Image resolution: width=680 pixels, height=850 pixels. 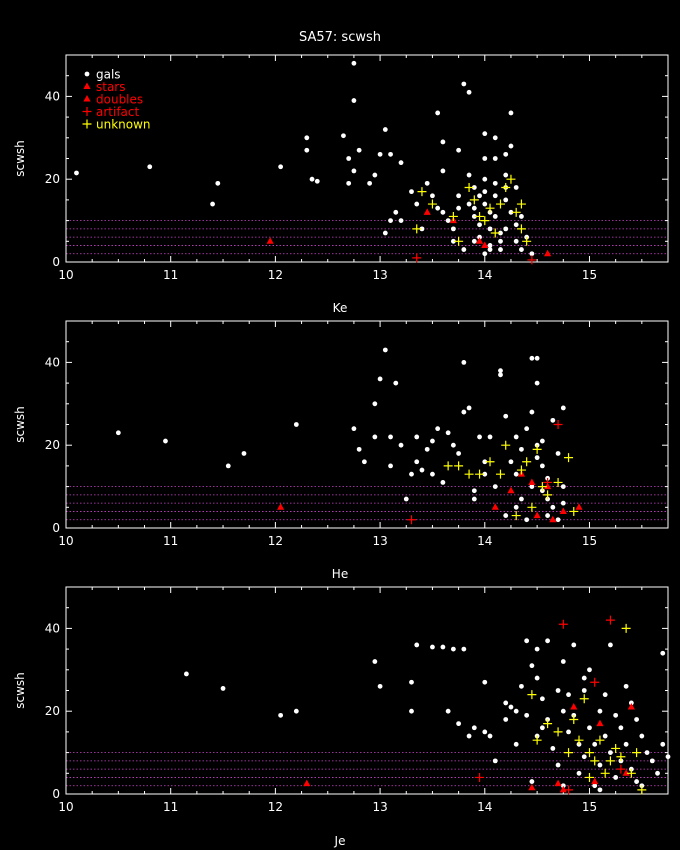 I want to click on x-tick-label: 12, so click(x=275, y=275).